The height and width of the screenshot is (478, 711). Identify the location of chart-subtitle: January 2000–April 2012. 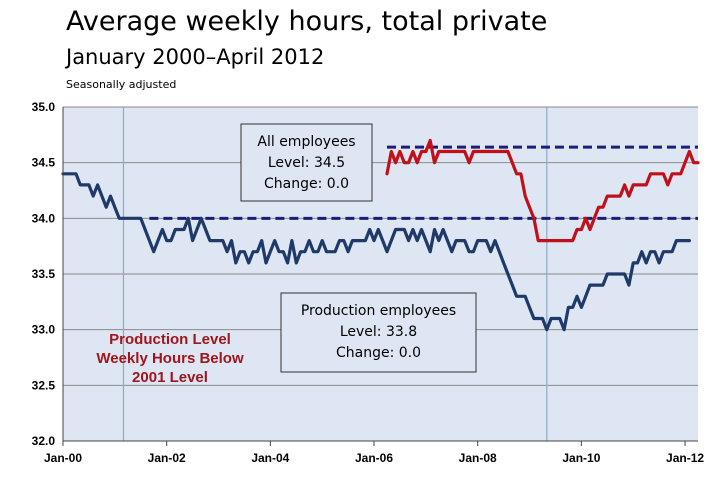
(195, 57).